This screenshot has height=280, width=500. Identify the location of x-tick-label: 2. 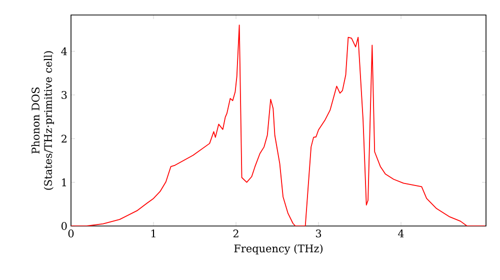
(235, 234).